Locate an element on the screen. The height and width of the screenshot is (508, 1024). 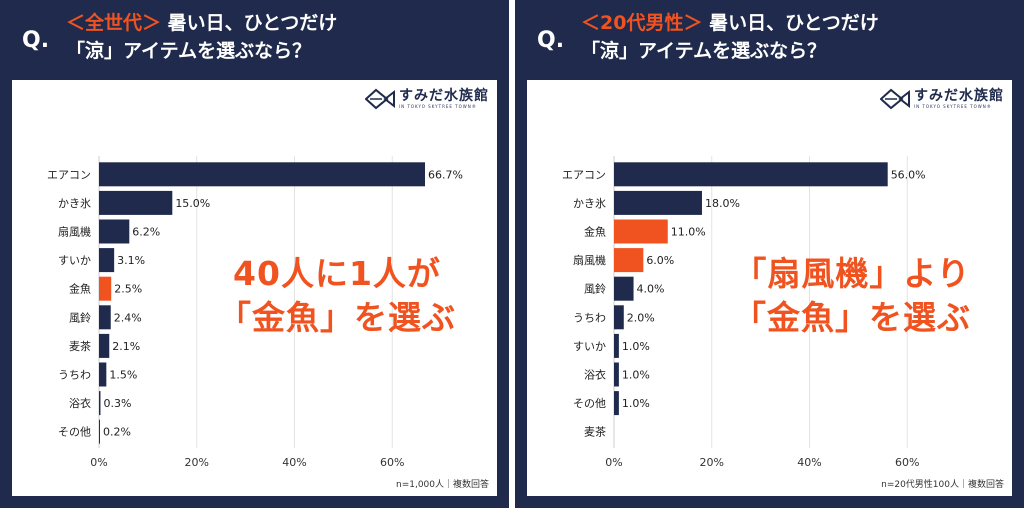
sample-note: n=1,000人｜複数回答 is located at coordinates (442, 485).